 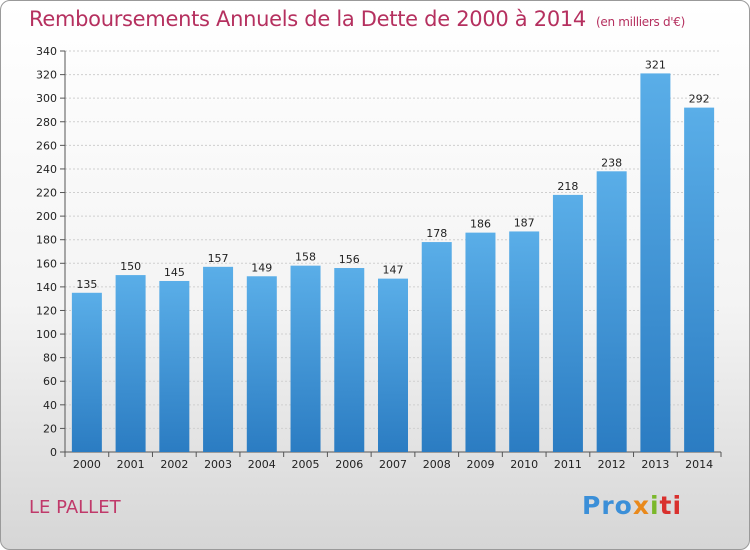 What do you see at coordinates (75, 507) in the screenshot?
I see `town-name: LE PALLET` at bounding box center [75, 507].